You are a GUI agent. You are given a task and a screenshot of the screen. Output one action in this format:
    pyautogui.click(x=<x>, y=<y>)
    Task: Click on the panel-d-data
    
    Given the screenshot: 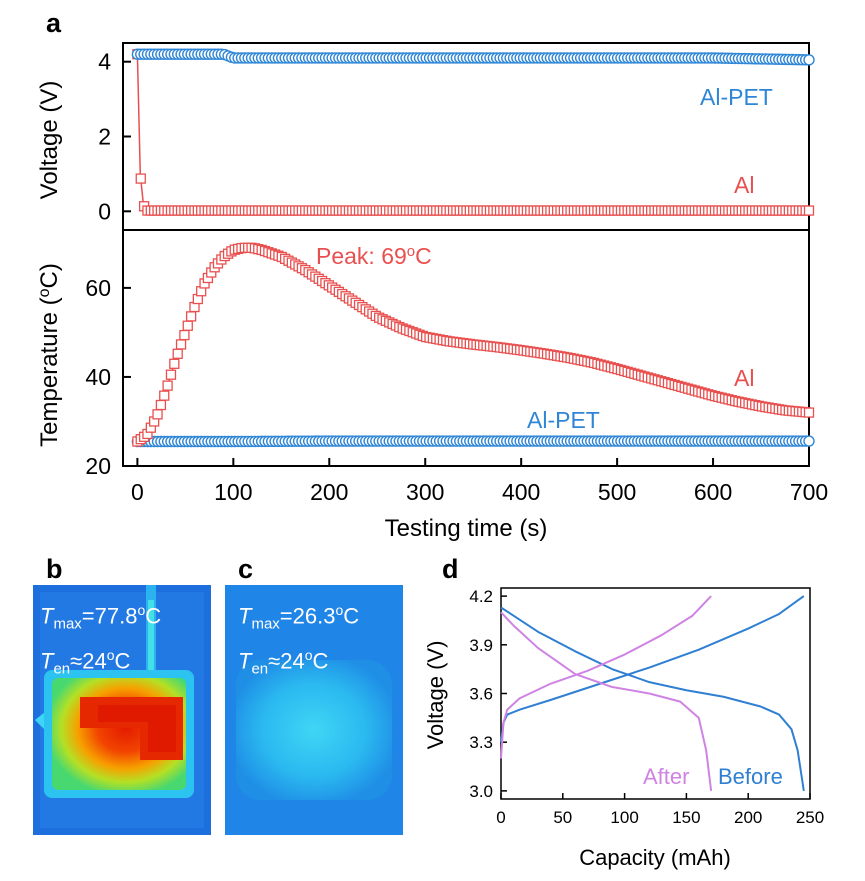 What is the action you would take?
    pyautogui.click(x=652, y=693)
    